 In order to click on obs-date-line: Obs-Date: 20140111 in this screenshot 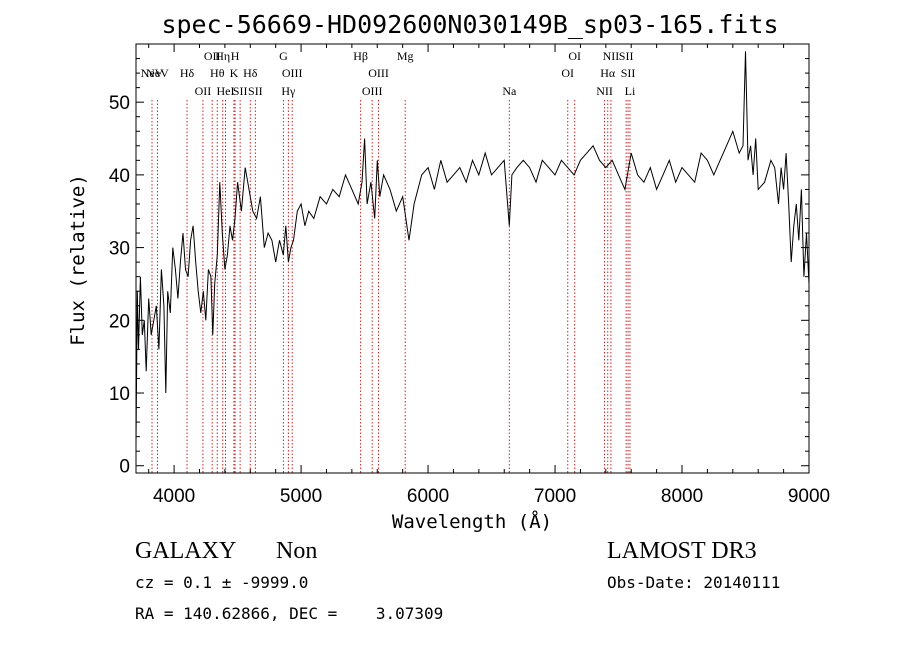, I will do `click(694, 582)`.